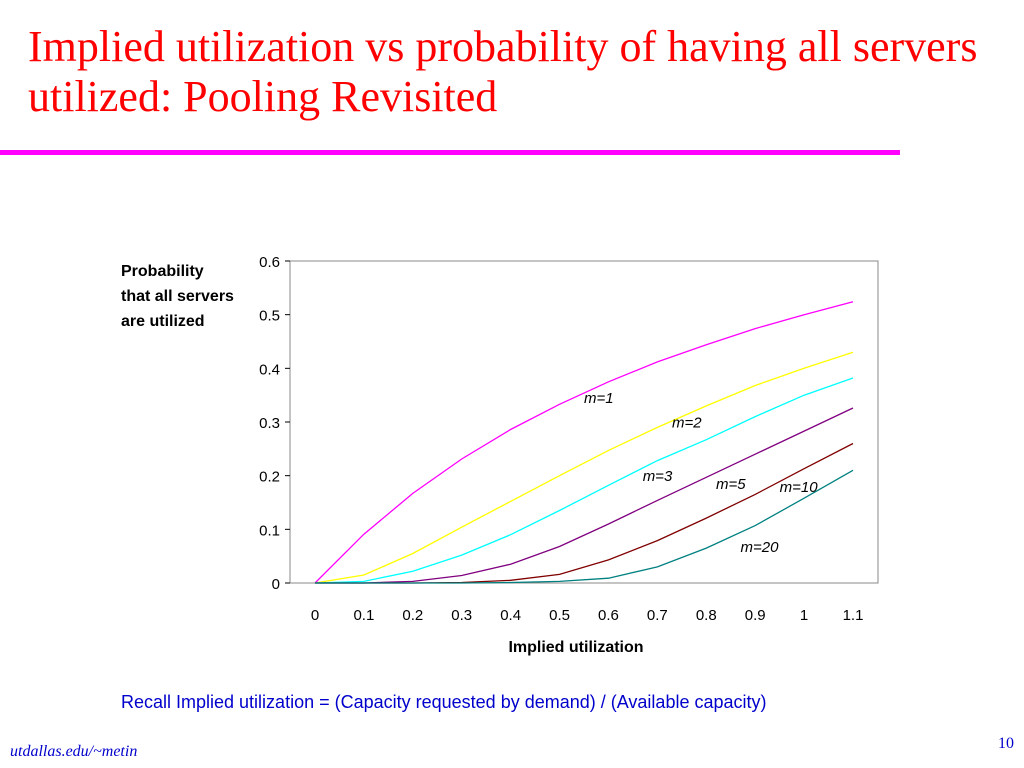  Describe the element at coordinates (269, 530) in the screenshot. I see `y-tick-label: 0.1` at that location.